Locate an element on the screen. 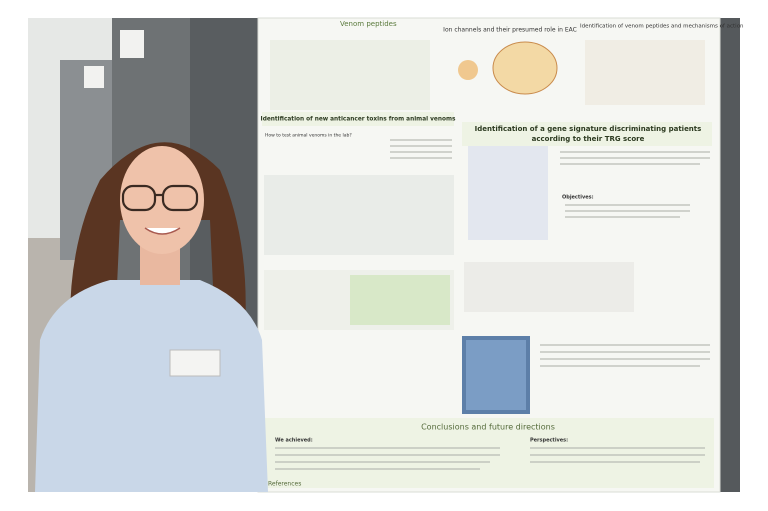 This screenshot has height=511, width=768. label: Objectives: is located at coordinates (578, 198).